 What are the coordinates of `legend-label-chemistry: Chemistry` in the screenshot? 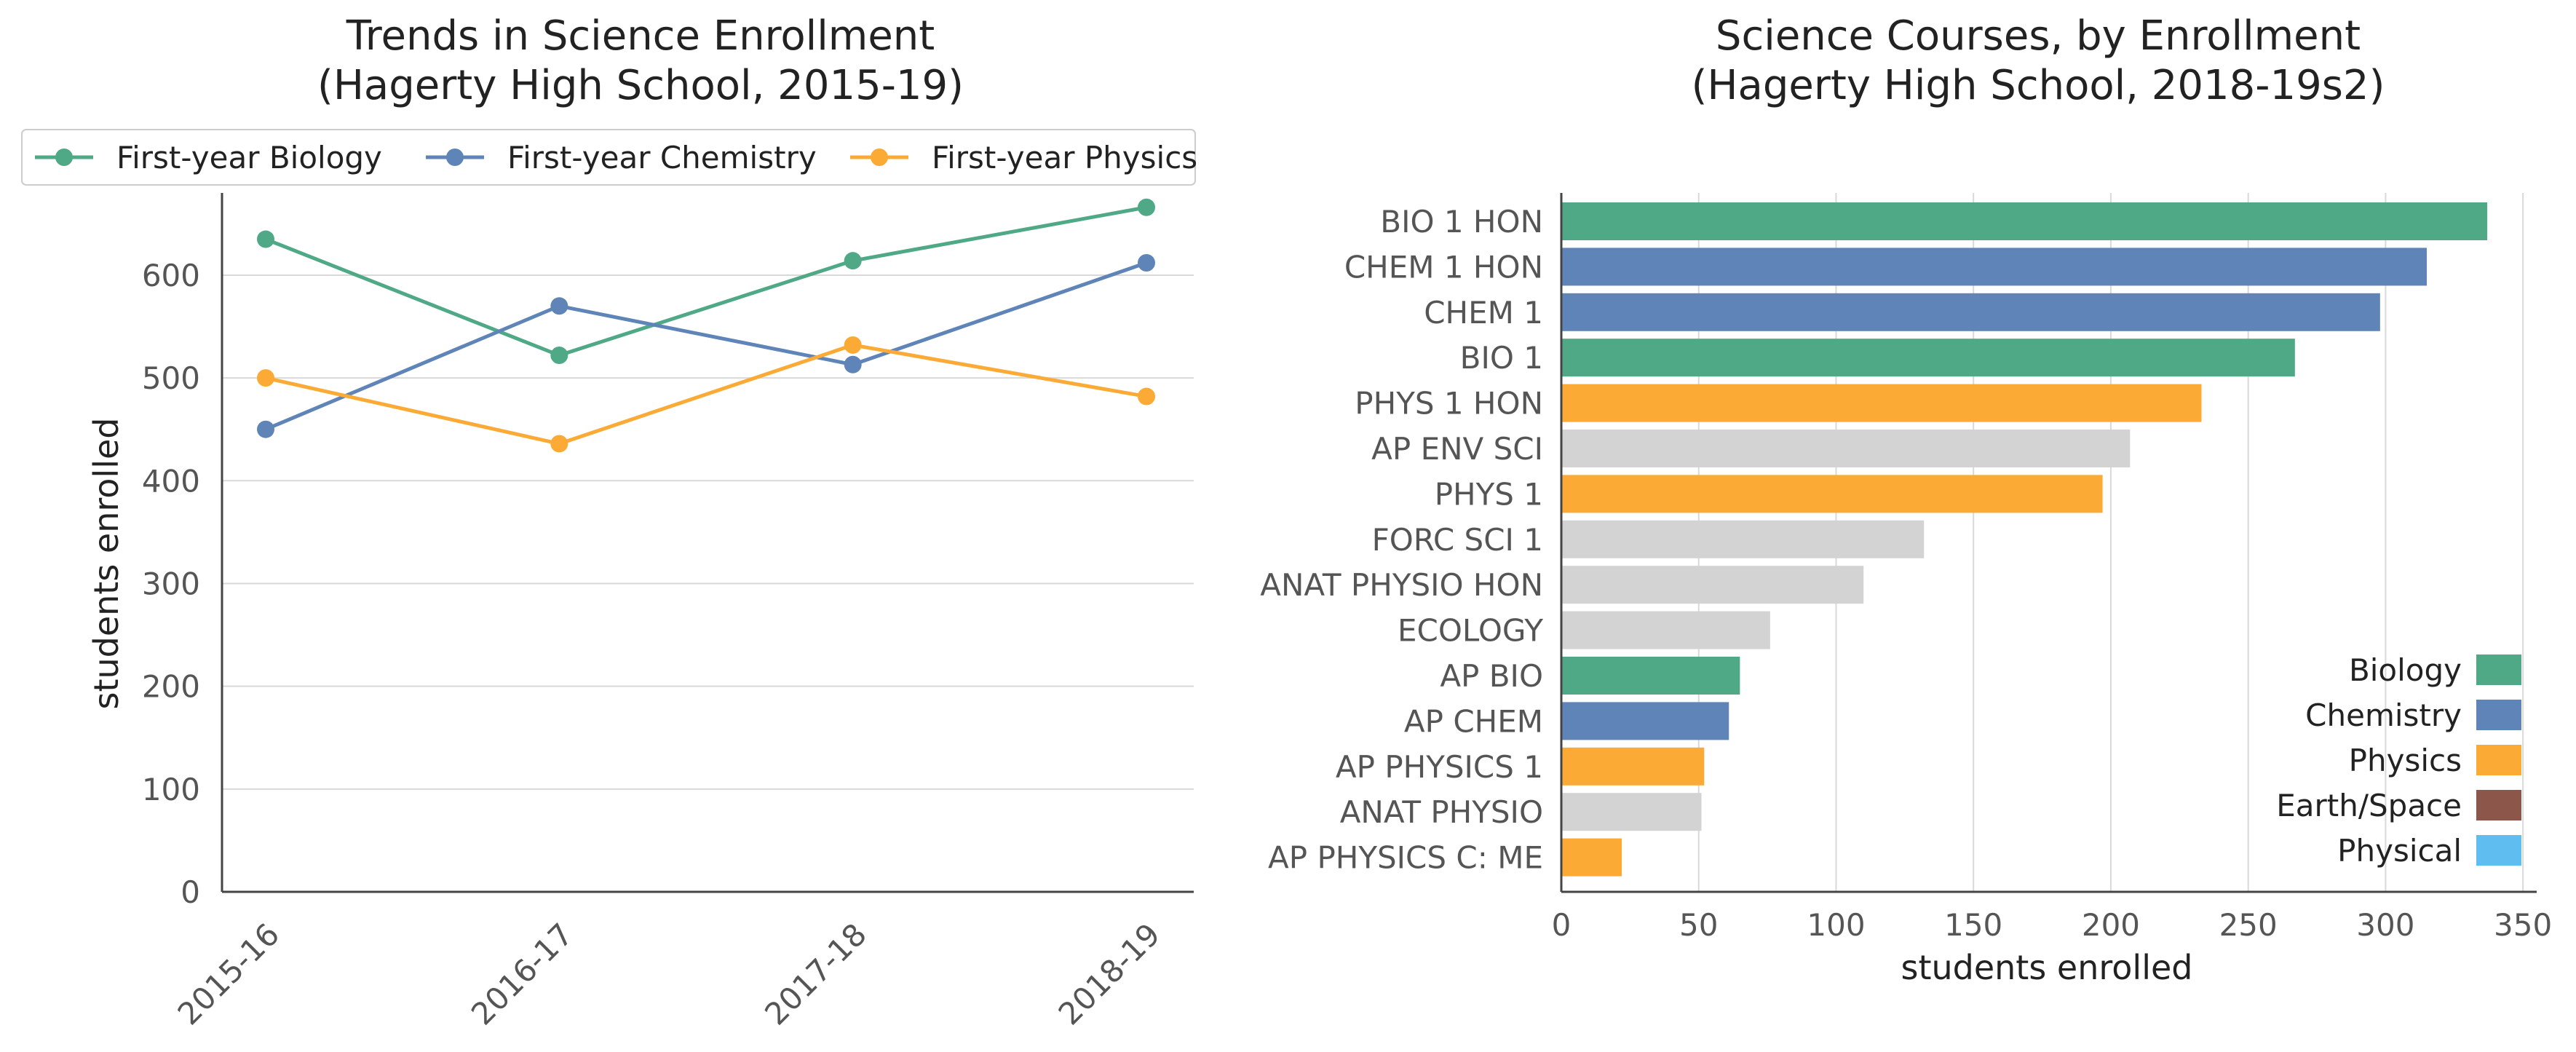 It's located at (2383, 715).